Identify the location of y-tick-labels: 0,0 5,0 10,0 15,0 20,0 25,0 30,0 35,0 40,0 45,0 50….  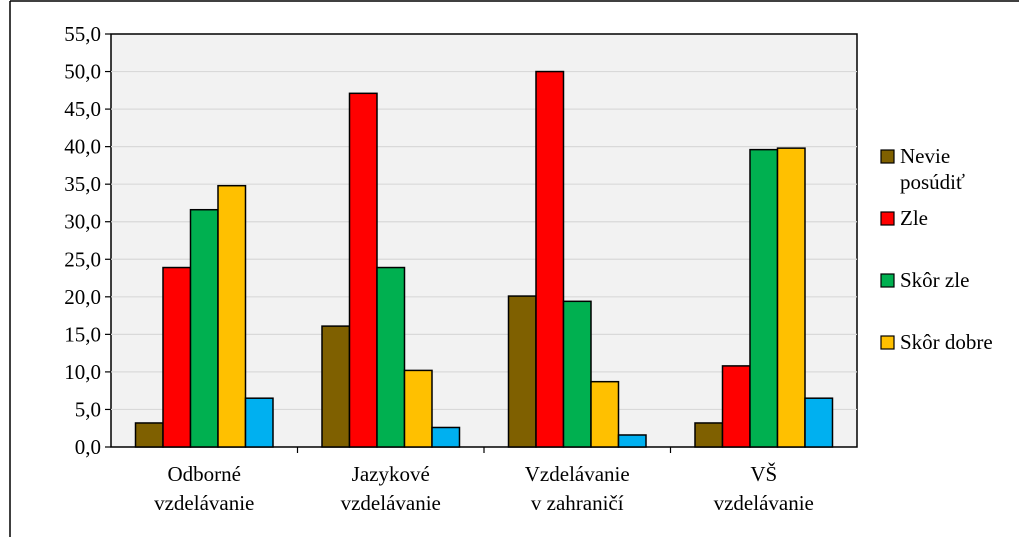
(82, 240).